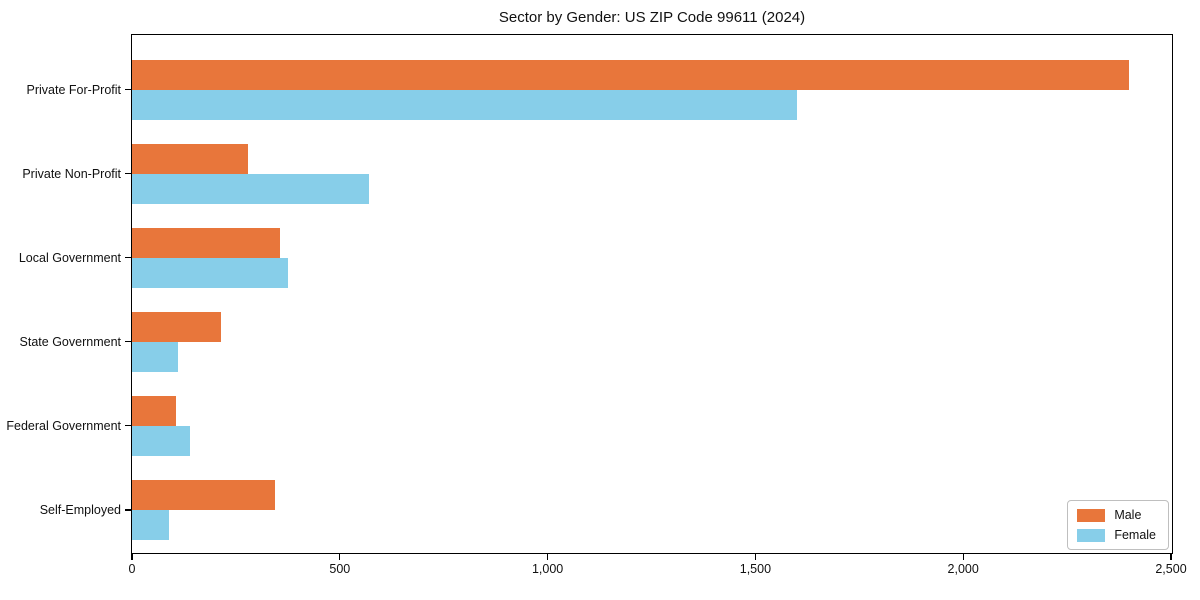 The image size is (1200, 600). I want to click on legend-item-female: Female, so click(1116, 535).